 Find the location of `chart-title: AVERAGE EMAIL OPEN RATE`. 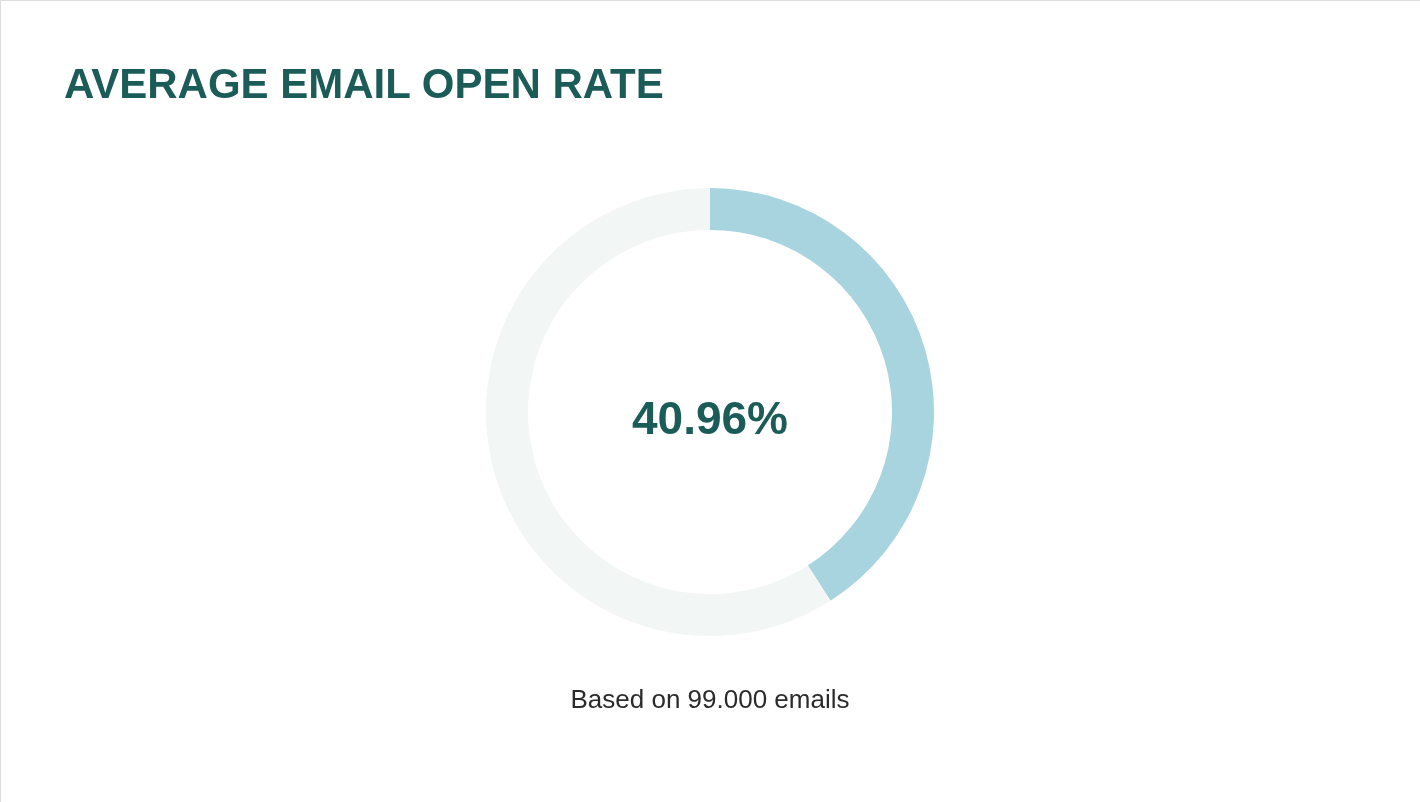

chart-title: AVERAGE EMAIL OPEN RATE is located at coordinates (364, 83).